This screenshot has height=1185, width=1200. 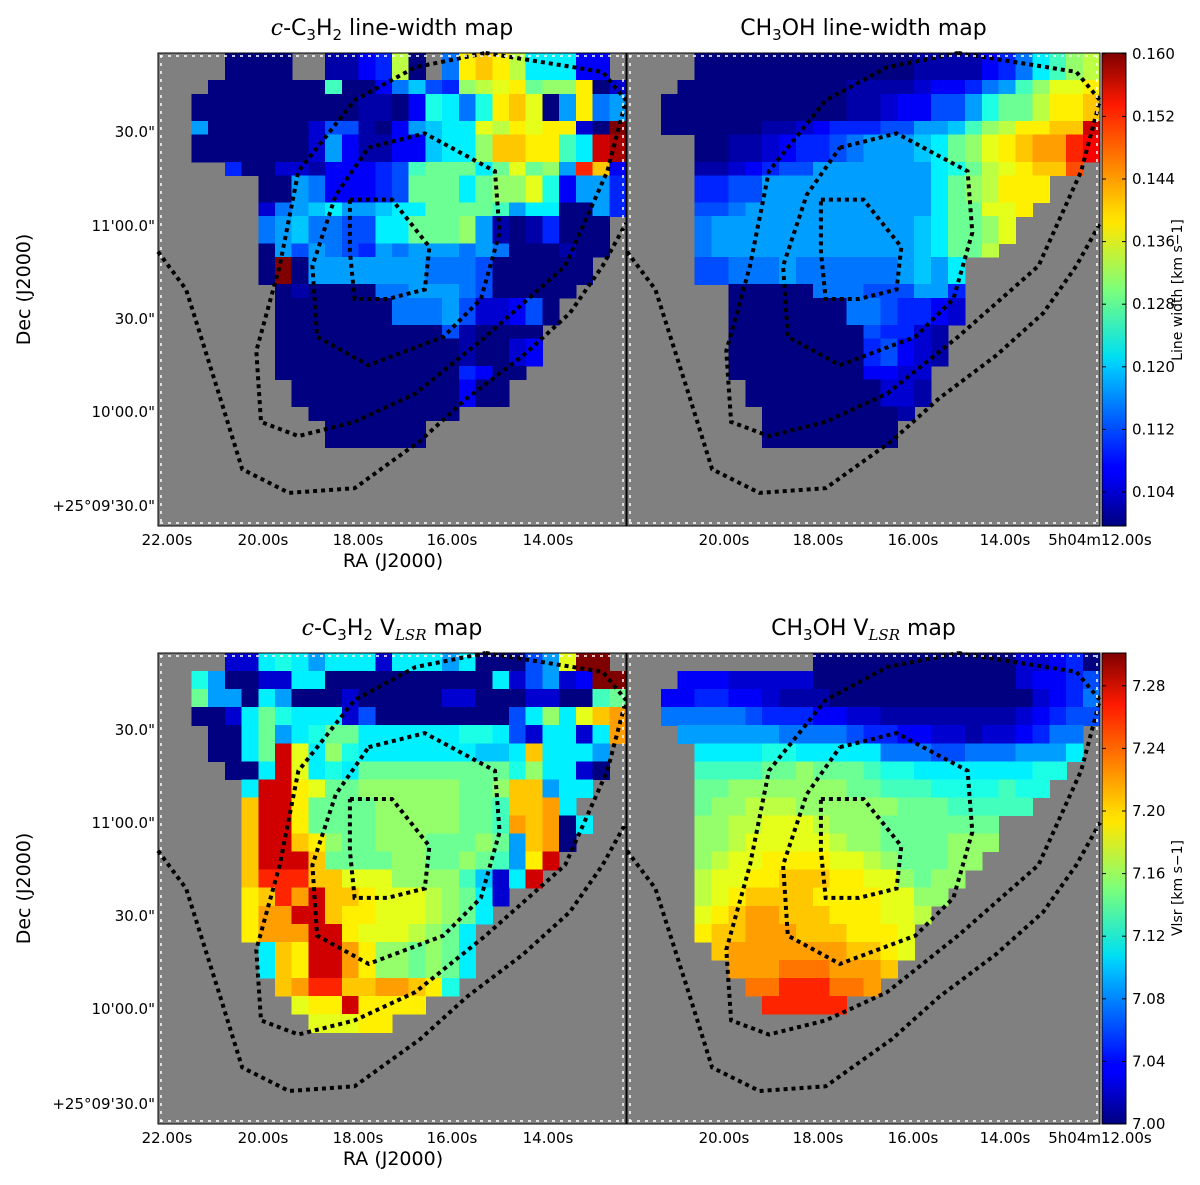 What do you see at coordinates (1153, 179) in the screenshot?
I see `colorbar-tick-label: 0.144` at bounding box center [1153, 179].